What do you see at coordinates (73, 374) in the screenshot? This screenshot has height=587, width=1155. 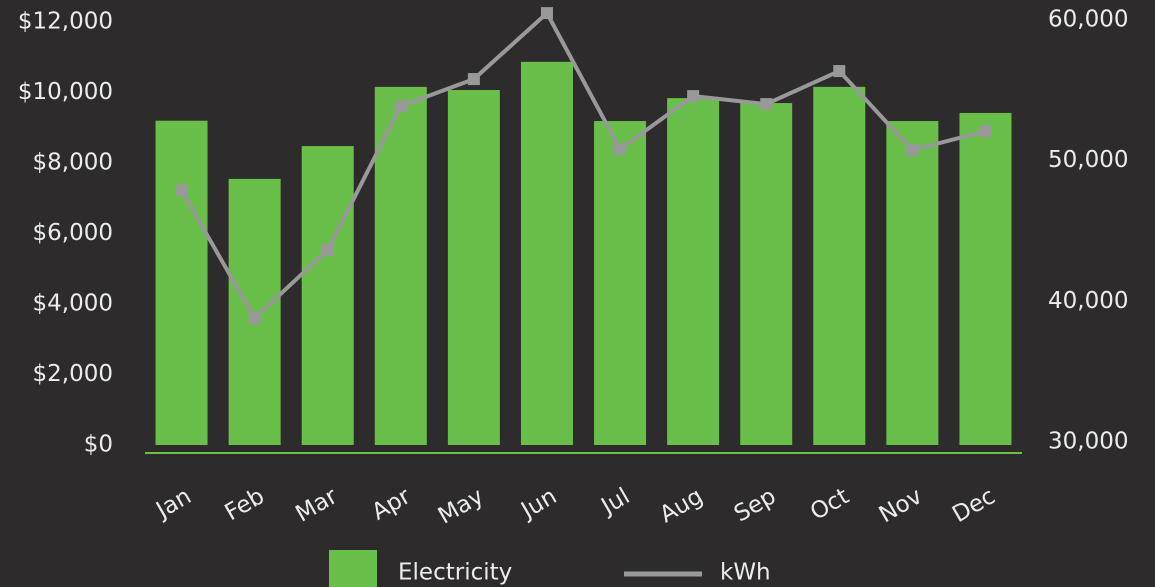 I see `y-tick-label: $2,000` at bounding box center [73, 374].